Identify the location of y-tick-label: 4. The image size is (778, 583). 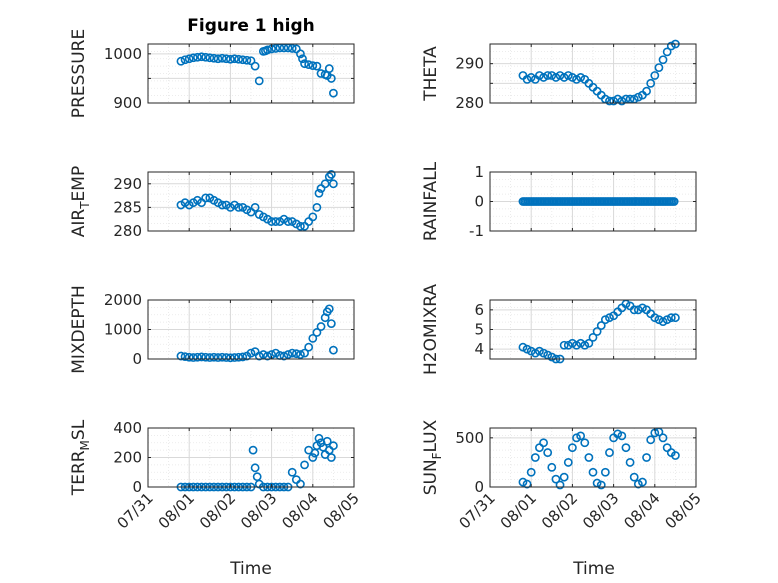
(479, 349).